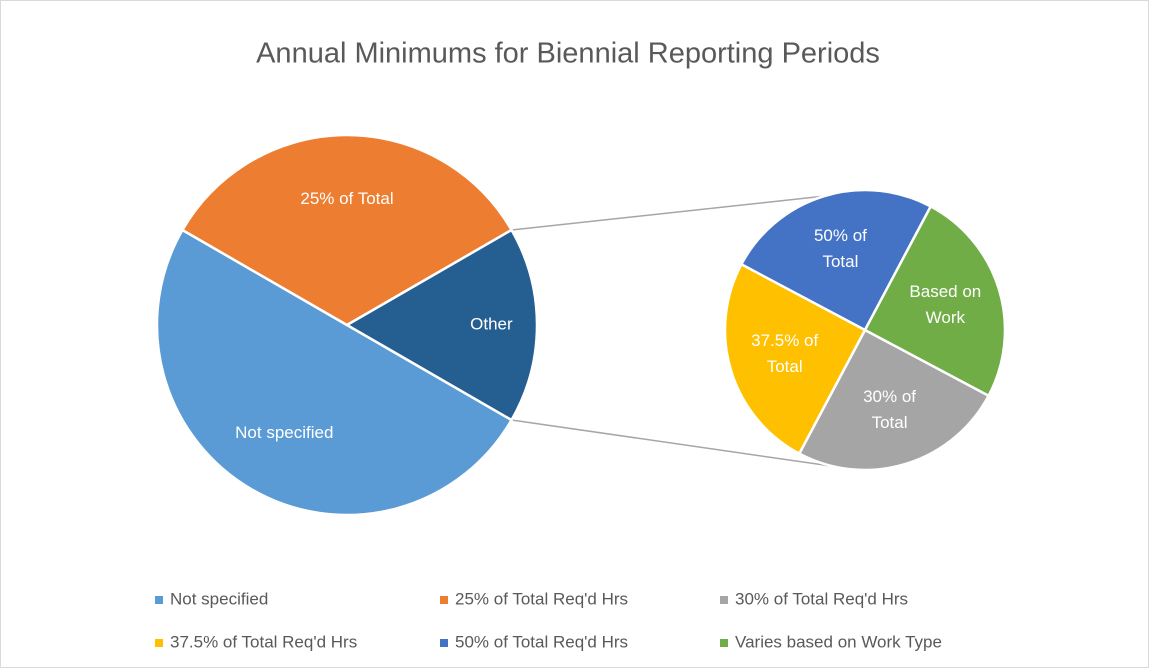  Describe the element at coordinates (784, 340) in the screenshot. I see `slice-label: 37.5% of` at that location.